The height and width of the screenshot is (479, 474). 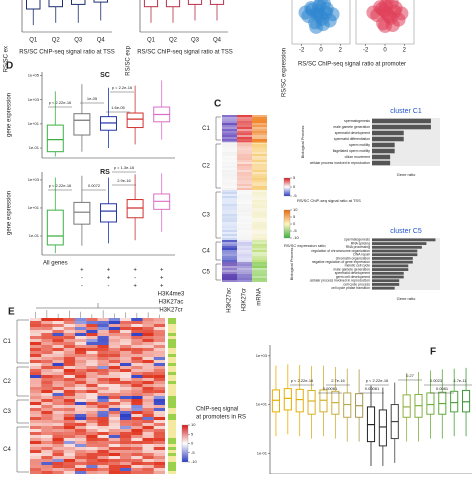 I want to click on mark-sign: +, so click(x=135, y=271).